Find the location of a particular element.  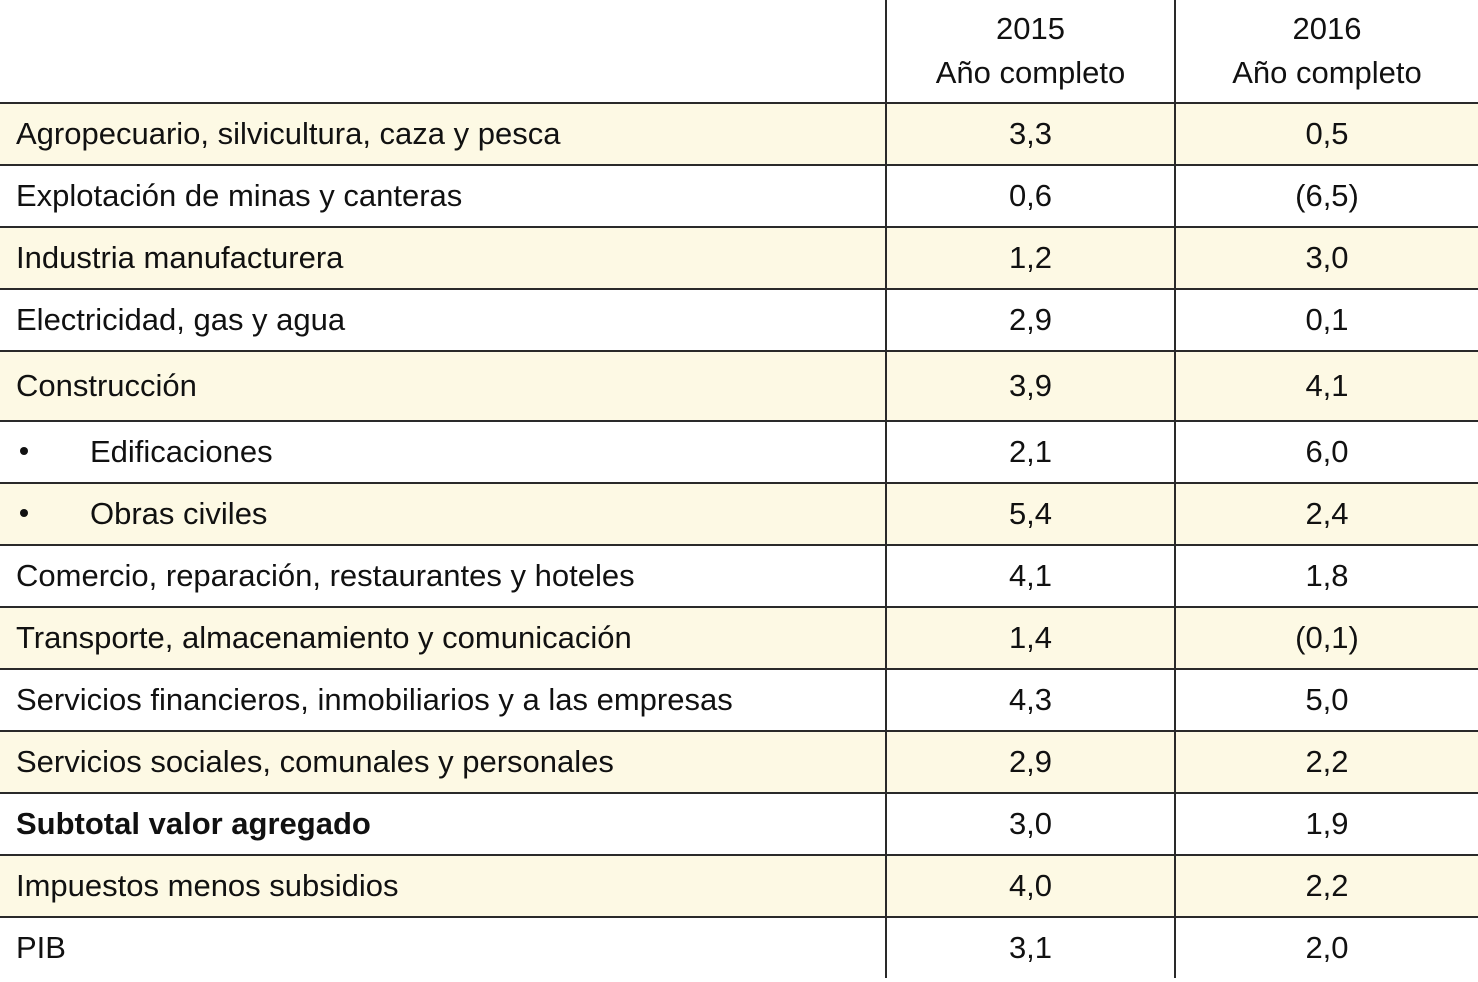

row: Industria manufacturera 1,2 3,0 is located at coordinates (739, 258).